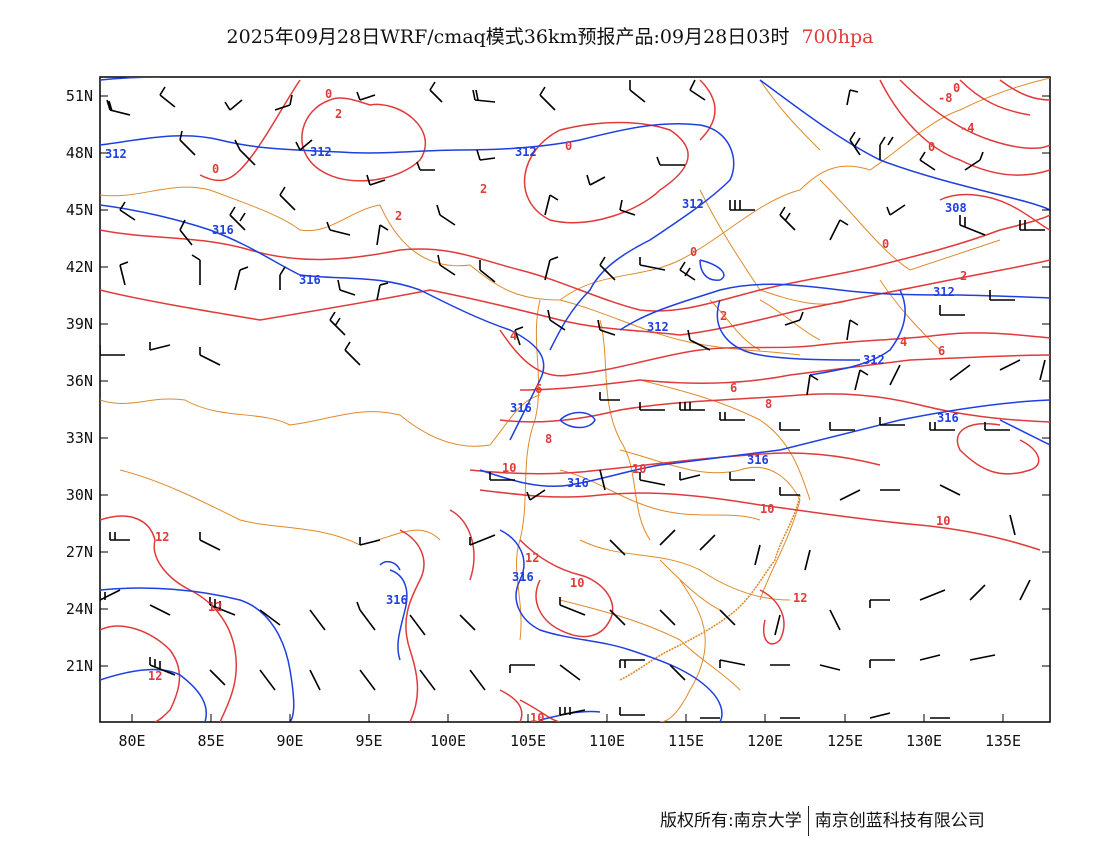 The width and height of the screenshot is (1100, 854). I want to click on lat-label: 27N, so click(79, 552).